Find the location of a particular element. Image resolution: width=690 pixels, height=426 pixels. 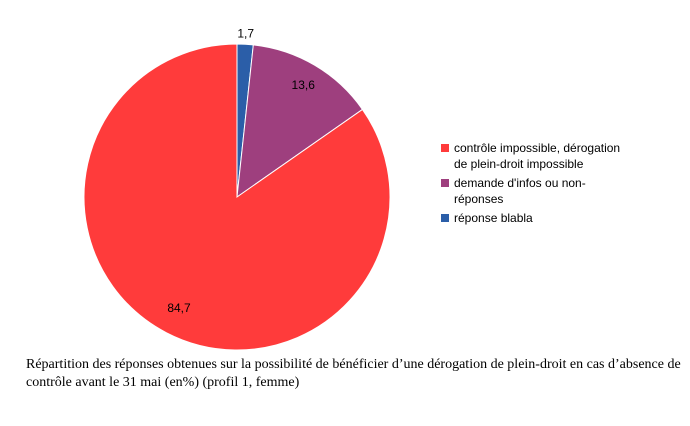

data-label-control-impossible: 84,7 is located at coordinates (179, 308).